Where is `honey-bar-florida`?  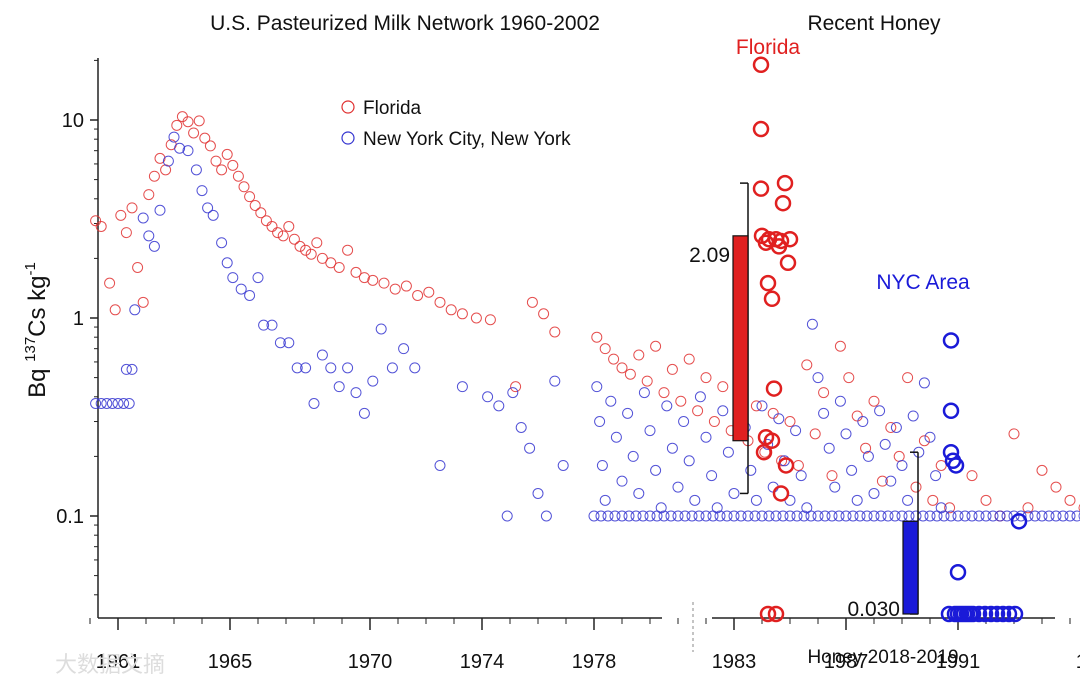 honey-bar-florida is located at coordinates (740, 338).